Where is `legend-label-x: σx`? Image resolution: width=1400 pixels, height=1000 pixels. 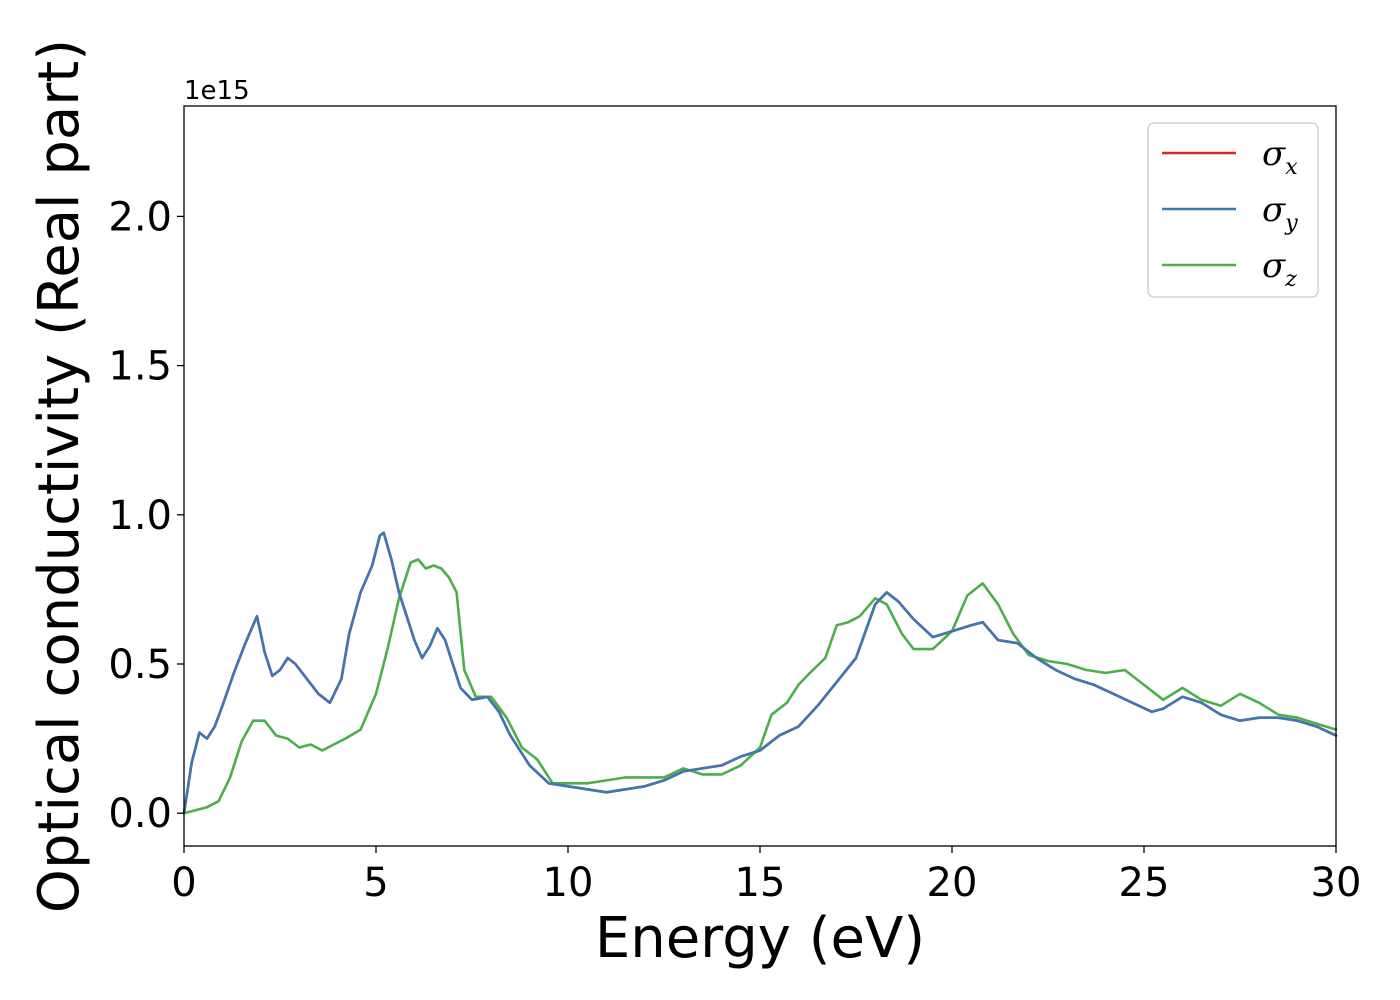
legend-label-x: σx is located at coordinates (1280, 157).